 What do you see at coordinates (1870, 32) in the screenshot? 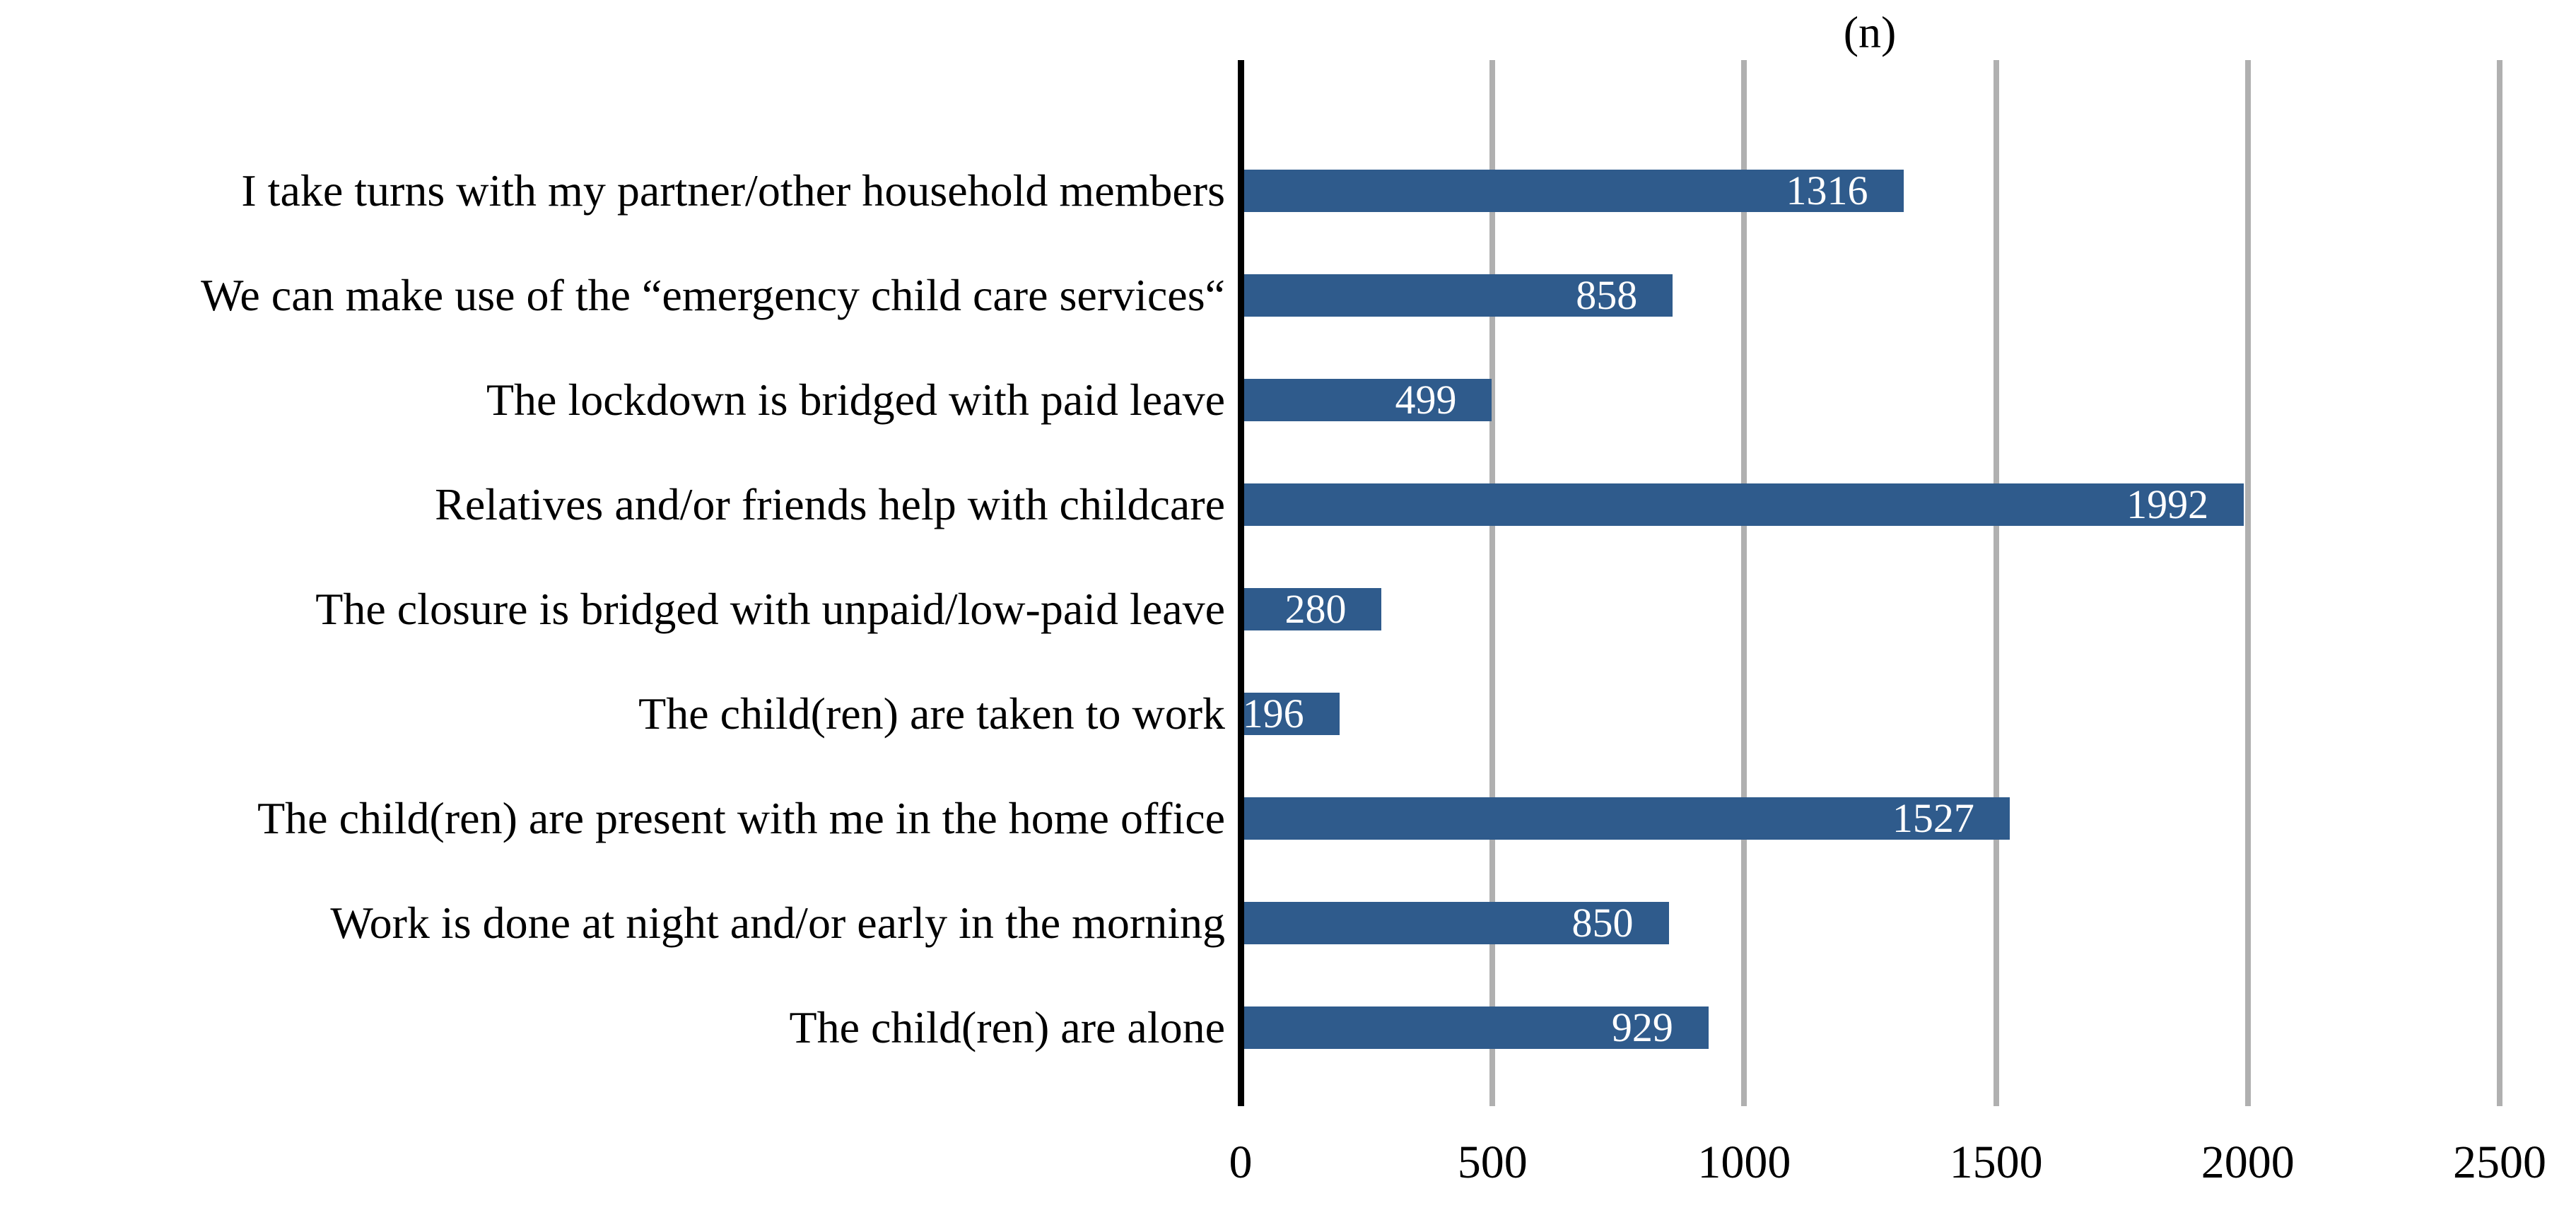
I see `chart-title: (n)` at bounding box center [1870, 32].